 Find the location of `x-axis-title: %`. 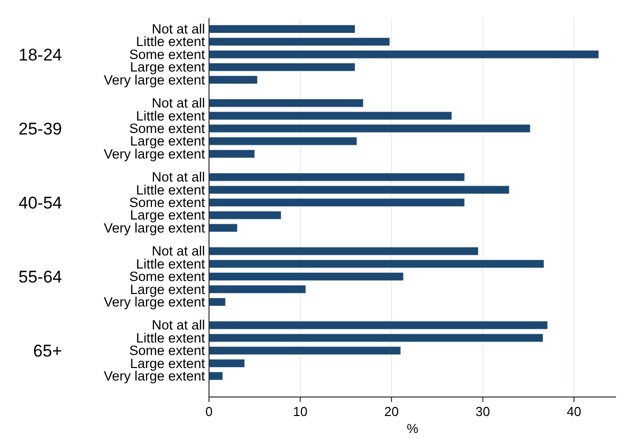

x-axis-title: % is located at coordinates (412, 428).